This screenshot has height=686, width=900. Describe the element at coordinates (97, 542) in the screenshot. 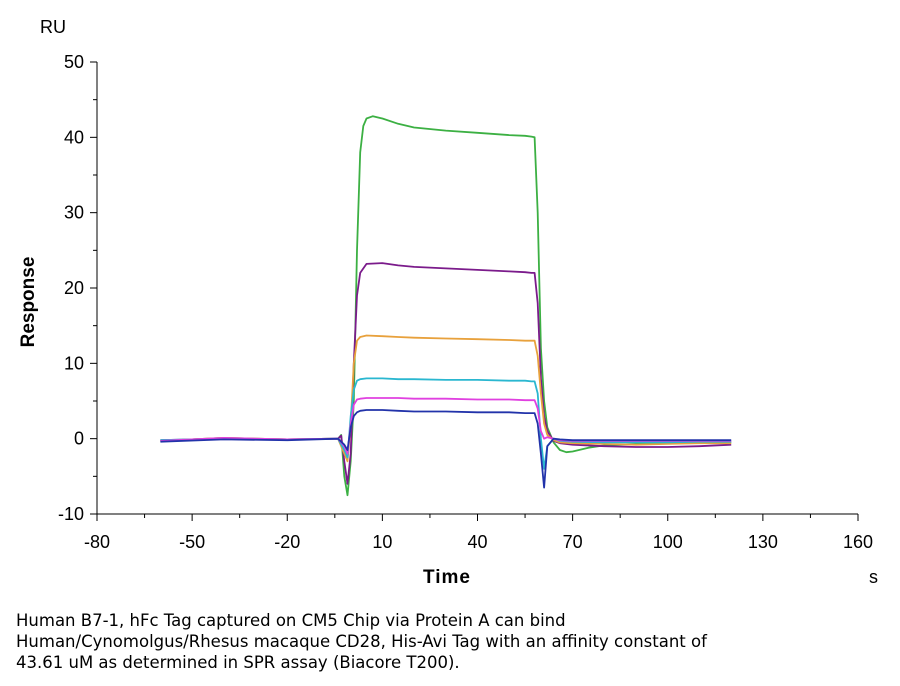

I see `x-tick-label: -80` at that location.